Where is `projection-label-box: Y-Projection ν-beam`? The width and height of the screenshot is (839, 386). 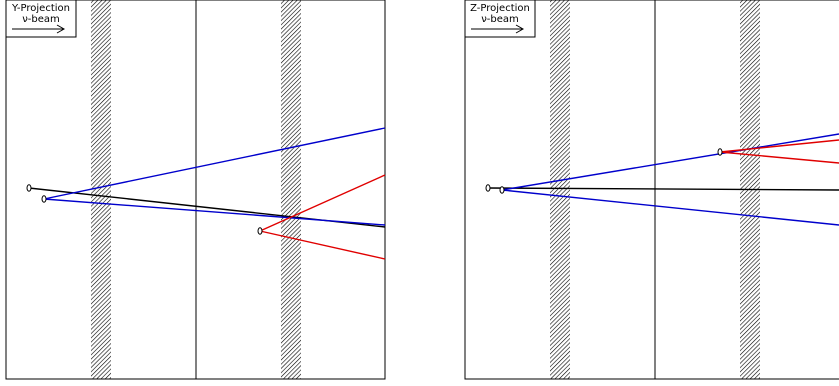
projection-label-box: Y-Projection ν-beam is located at coordinates (41, 19).